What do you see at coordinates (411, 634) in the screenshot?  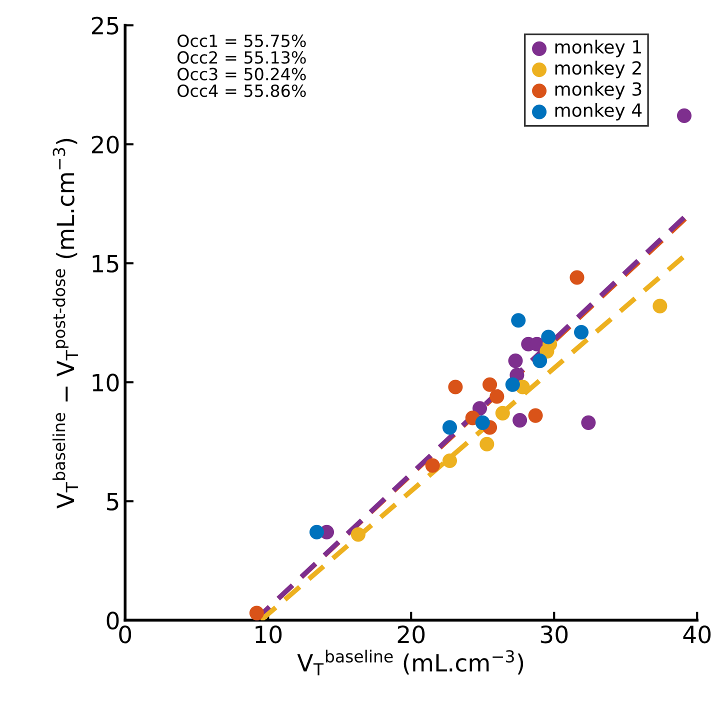 I see `x-tick-label: 20` at bounding box center [411, 634].